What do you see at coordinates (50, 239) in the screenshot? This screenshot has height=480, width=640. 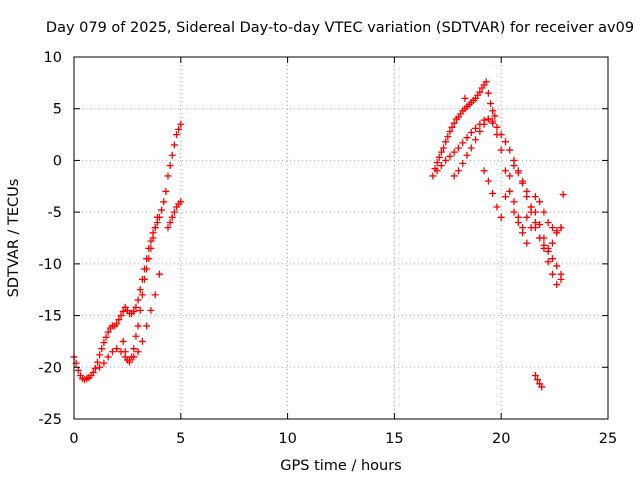 I see `y-tick-labels: -25 -20 -15 -10 -5 0 5 10` at bounding box center [50, 239].